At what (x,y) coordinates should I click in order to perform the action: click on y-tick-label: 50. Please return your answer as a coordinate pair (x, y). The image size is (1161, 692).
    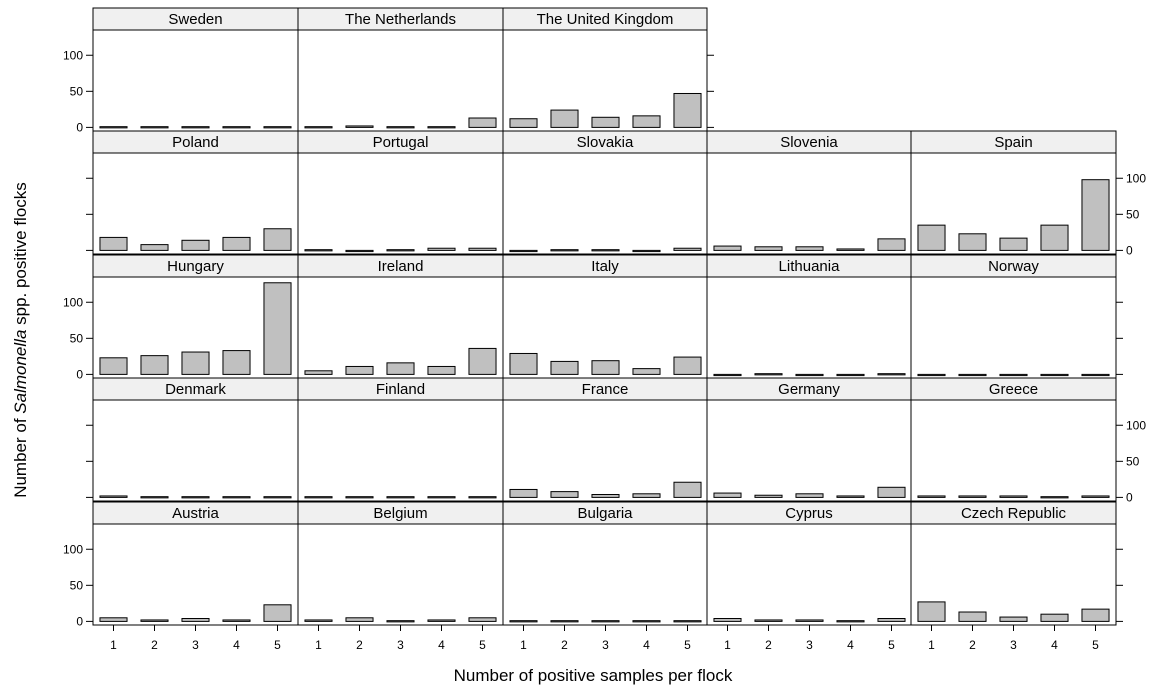
    Looking at the image, I should click on (1133, 214).